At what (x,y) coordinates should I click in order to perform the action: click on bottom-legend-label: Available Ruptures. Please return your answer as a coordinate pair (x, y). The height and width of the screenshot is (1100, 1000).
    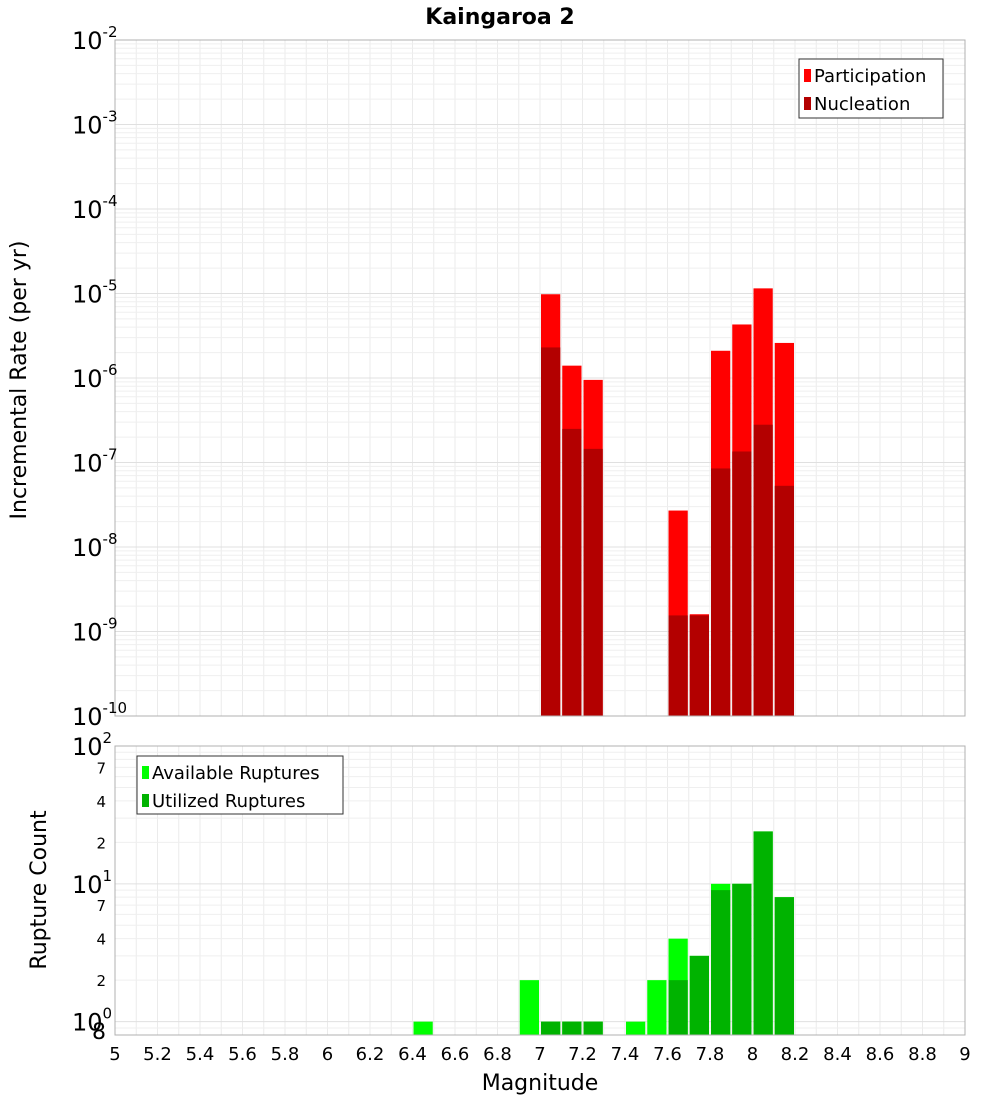
    Looking at the image, I should click on (236, 773).